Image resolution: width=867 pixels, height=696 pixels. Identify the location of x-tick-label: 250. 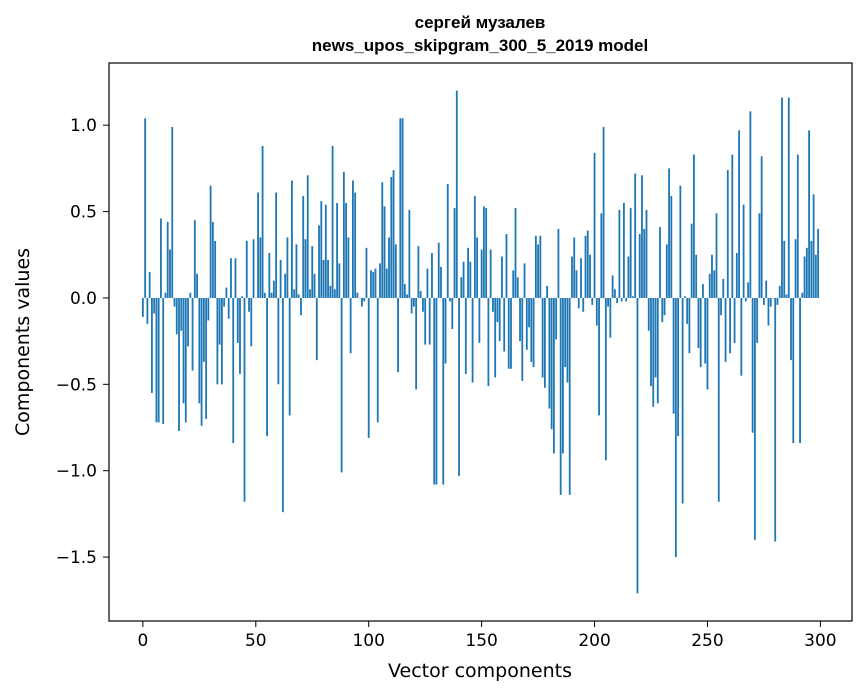
(707, 641).